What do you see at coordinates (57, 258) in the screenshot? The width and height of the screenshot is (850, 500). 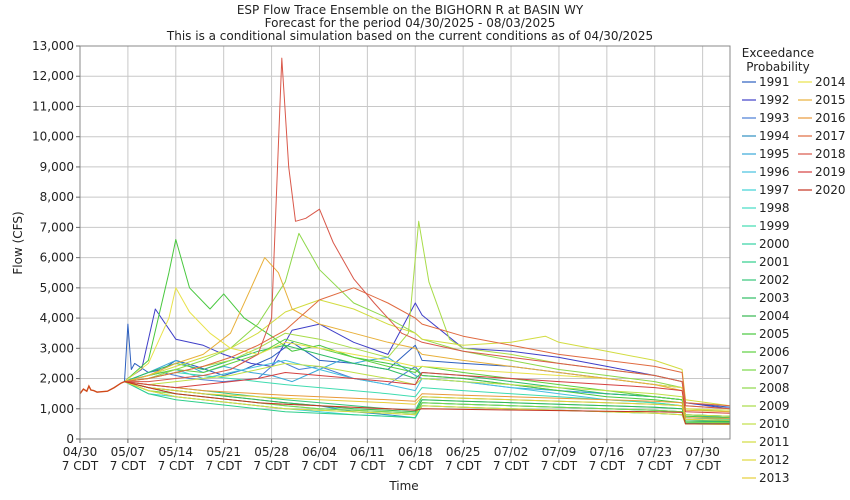 I see `y-tick-label: 6,000` at bounding box center [57, 258].